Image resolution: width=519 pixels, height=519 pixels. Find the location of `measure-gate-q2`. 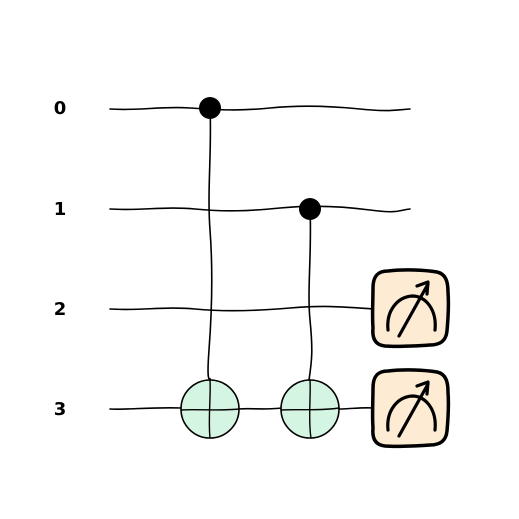

measure-gate-q2 is located at coordinates (410, 308).